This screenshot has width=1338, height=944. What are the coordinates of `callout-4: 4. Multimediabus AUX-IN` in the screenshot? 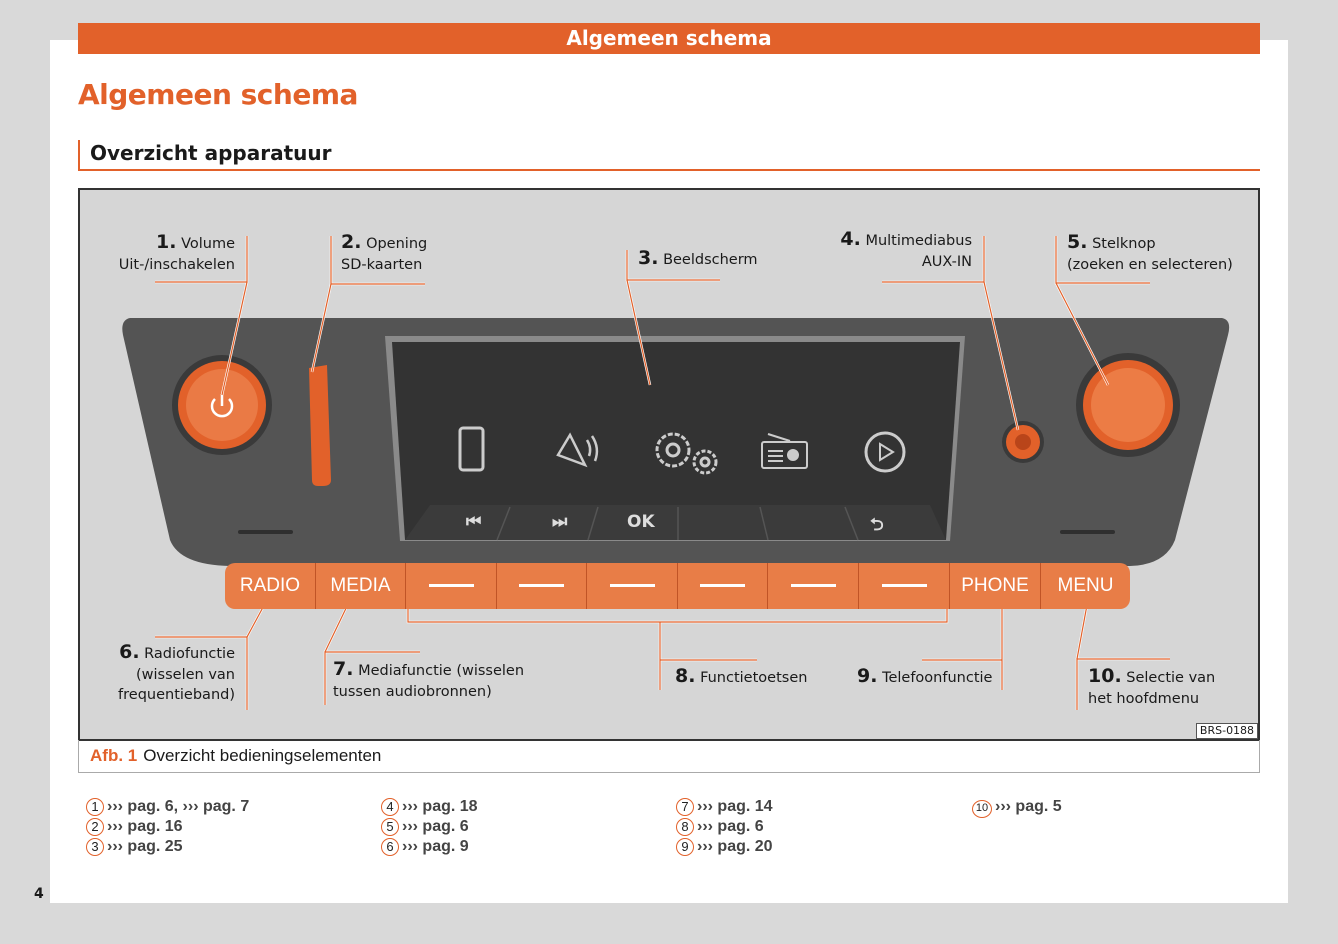 It's located at (906, 249).